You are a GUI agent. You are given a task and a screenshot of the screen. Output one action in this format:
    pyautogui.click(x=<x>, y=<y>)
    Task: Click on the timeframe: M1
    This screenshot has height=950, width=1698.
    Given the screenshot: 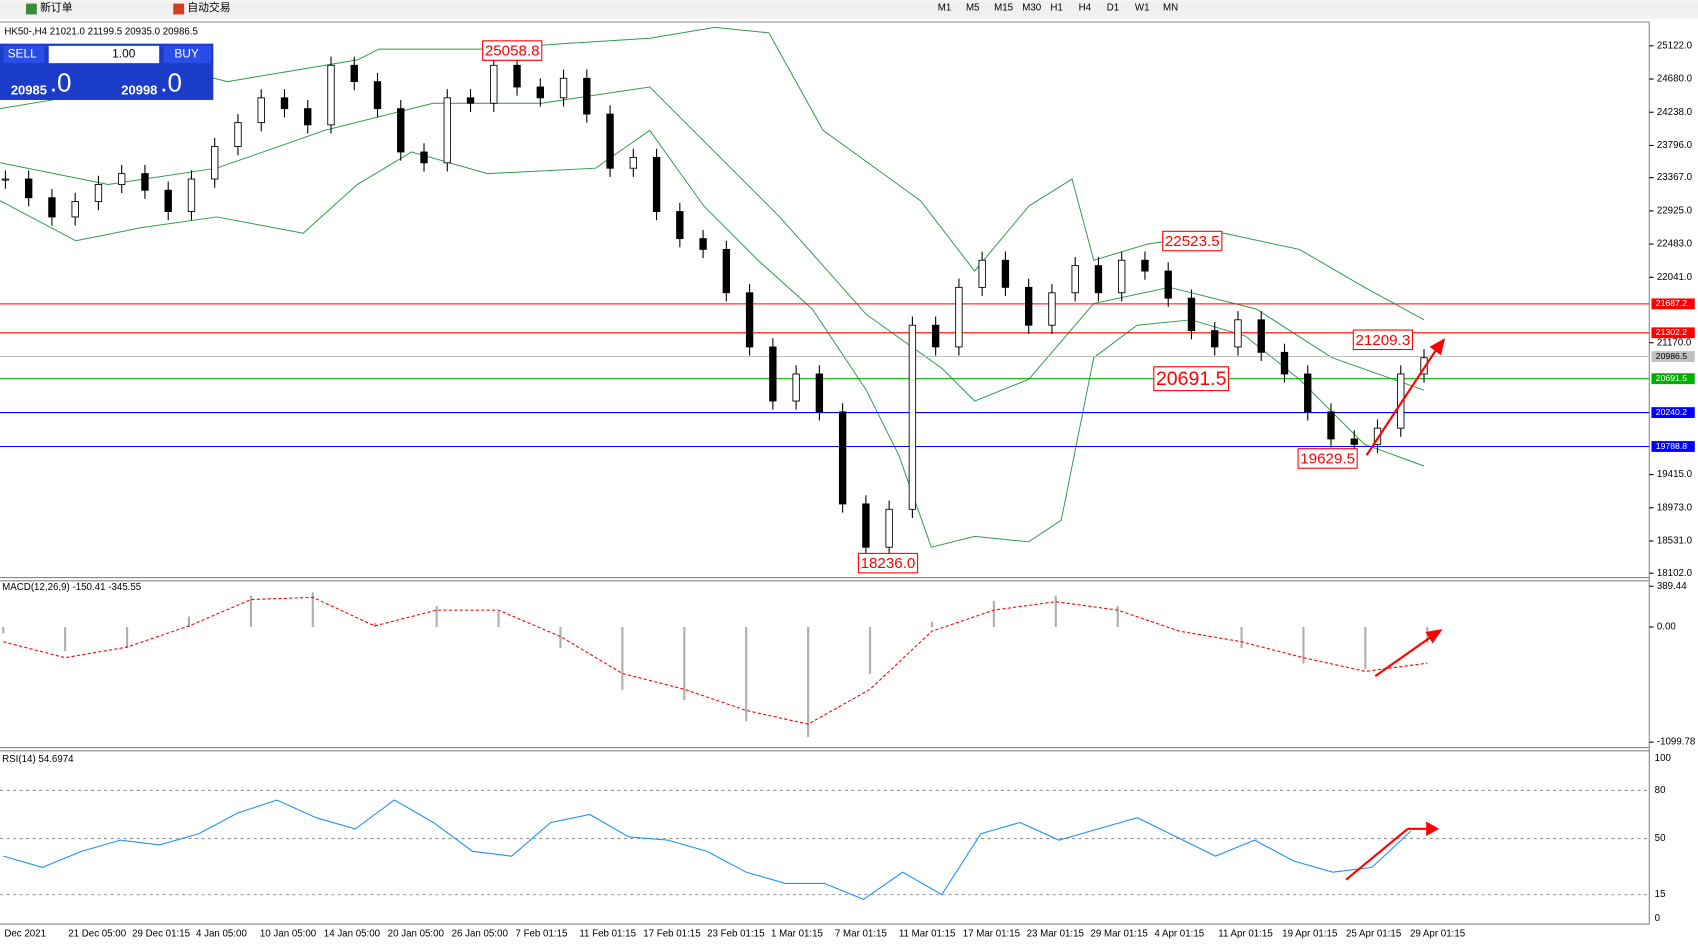 What is the action you would take?
    pyautogui.click(x=945, y=8)
    